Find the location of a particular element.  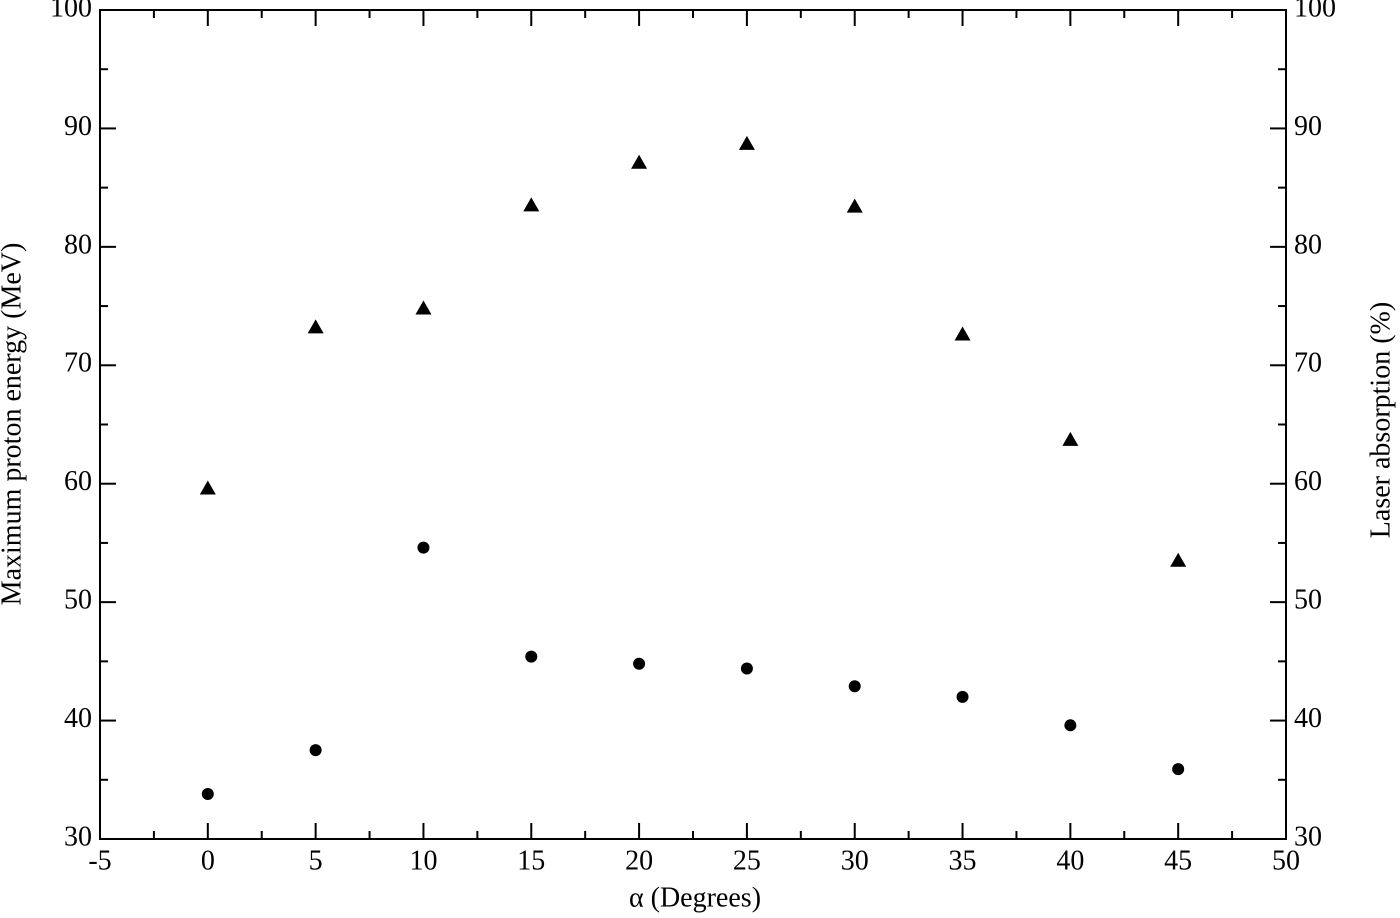

y2-tick-label: 70 is located at coordinates (1308, 363).